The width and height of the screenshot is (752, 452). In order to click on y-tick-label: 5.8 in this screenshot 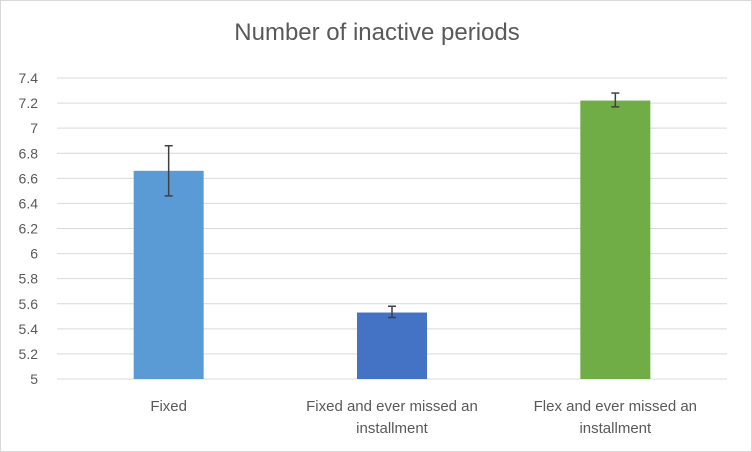, I will do `click(29, 279)`.